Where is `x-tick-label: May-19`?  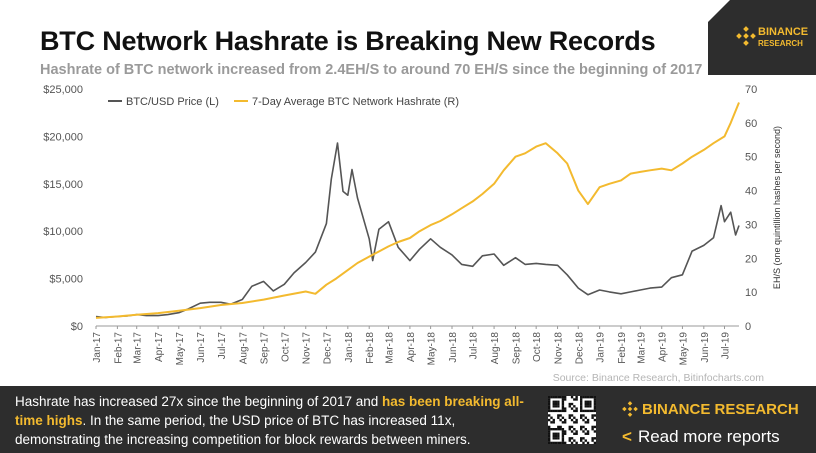
x-tick-label: May-19 is located at coordinates (683, 349).